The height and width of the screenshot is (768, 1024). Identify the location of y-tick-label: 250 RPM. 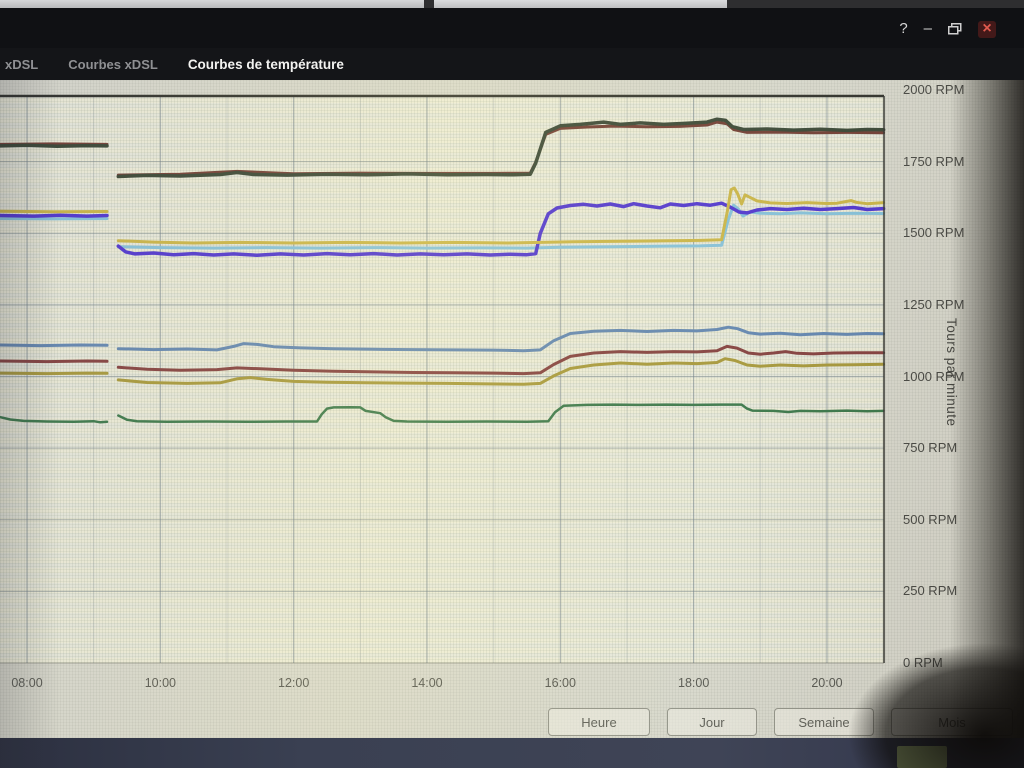
(930, 591).